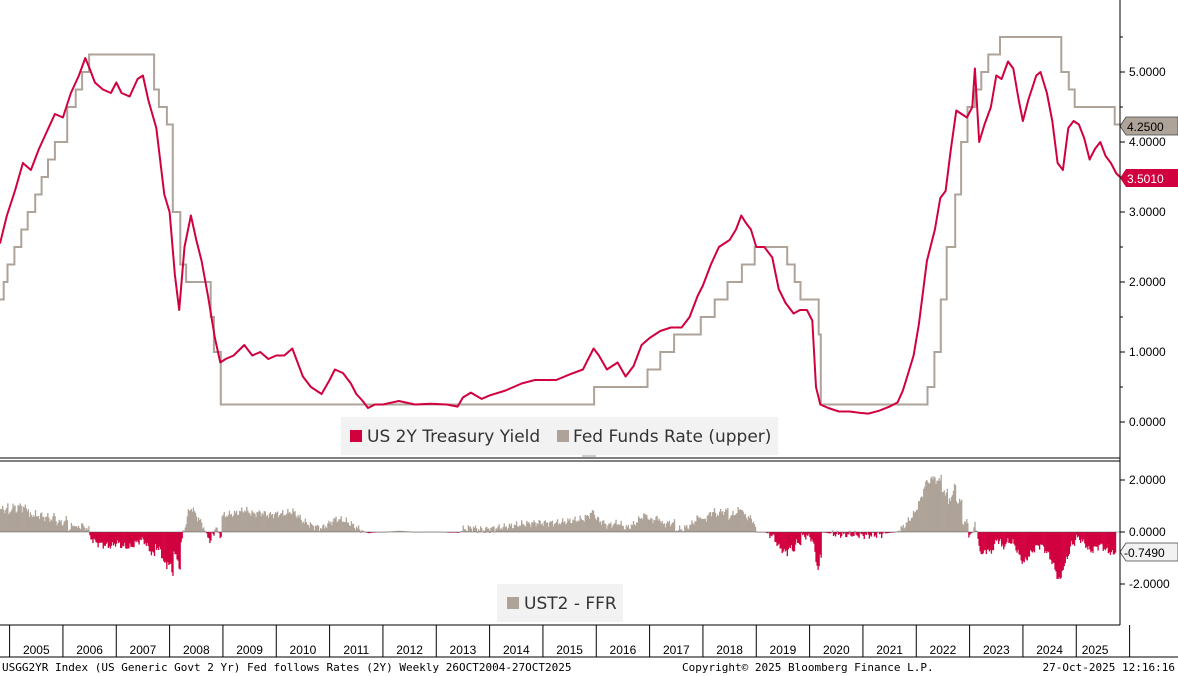 The height and width of the screenshot is (676, 1178). What do you see at coordinates (1144, 553) in the screenshot?
I see `badge-spread-value: -0.7490` at bounding box center [1144, 553].